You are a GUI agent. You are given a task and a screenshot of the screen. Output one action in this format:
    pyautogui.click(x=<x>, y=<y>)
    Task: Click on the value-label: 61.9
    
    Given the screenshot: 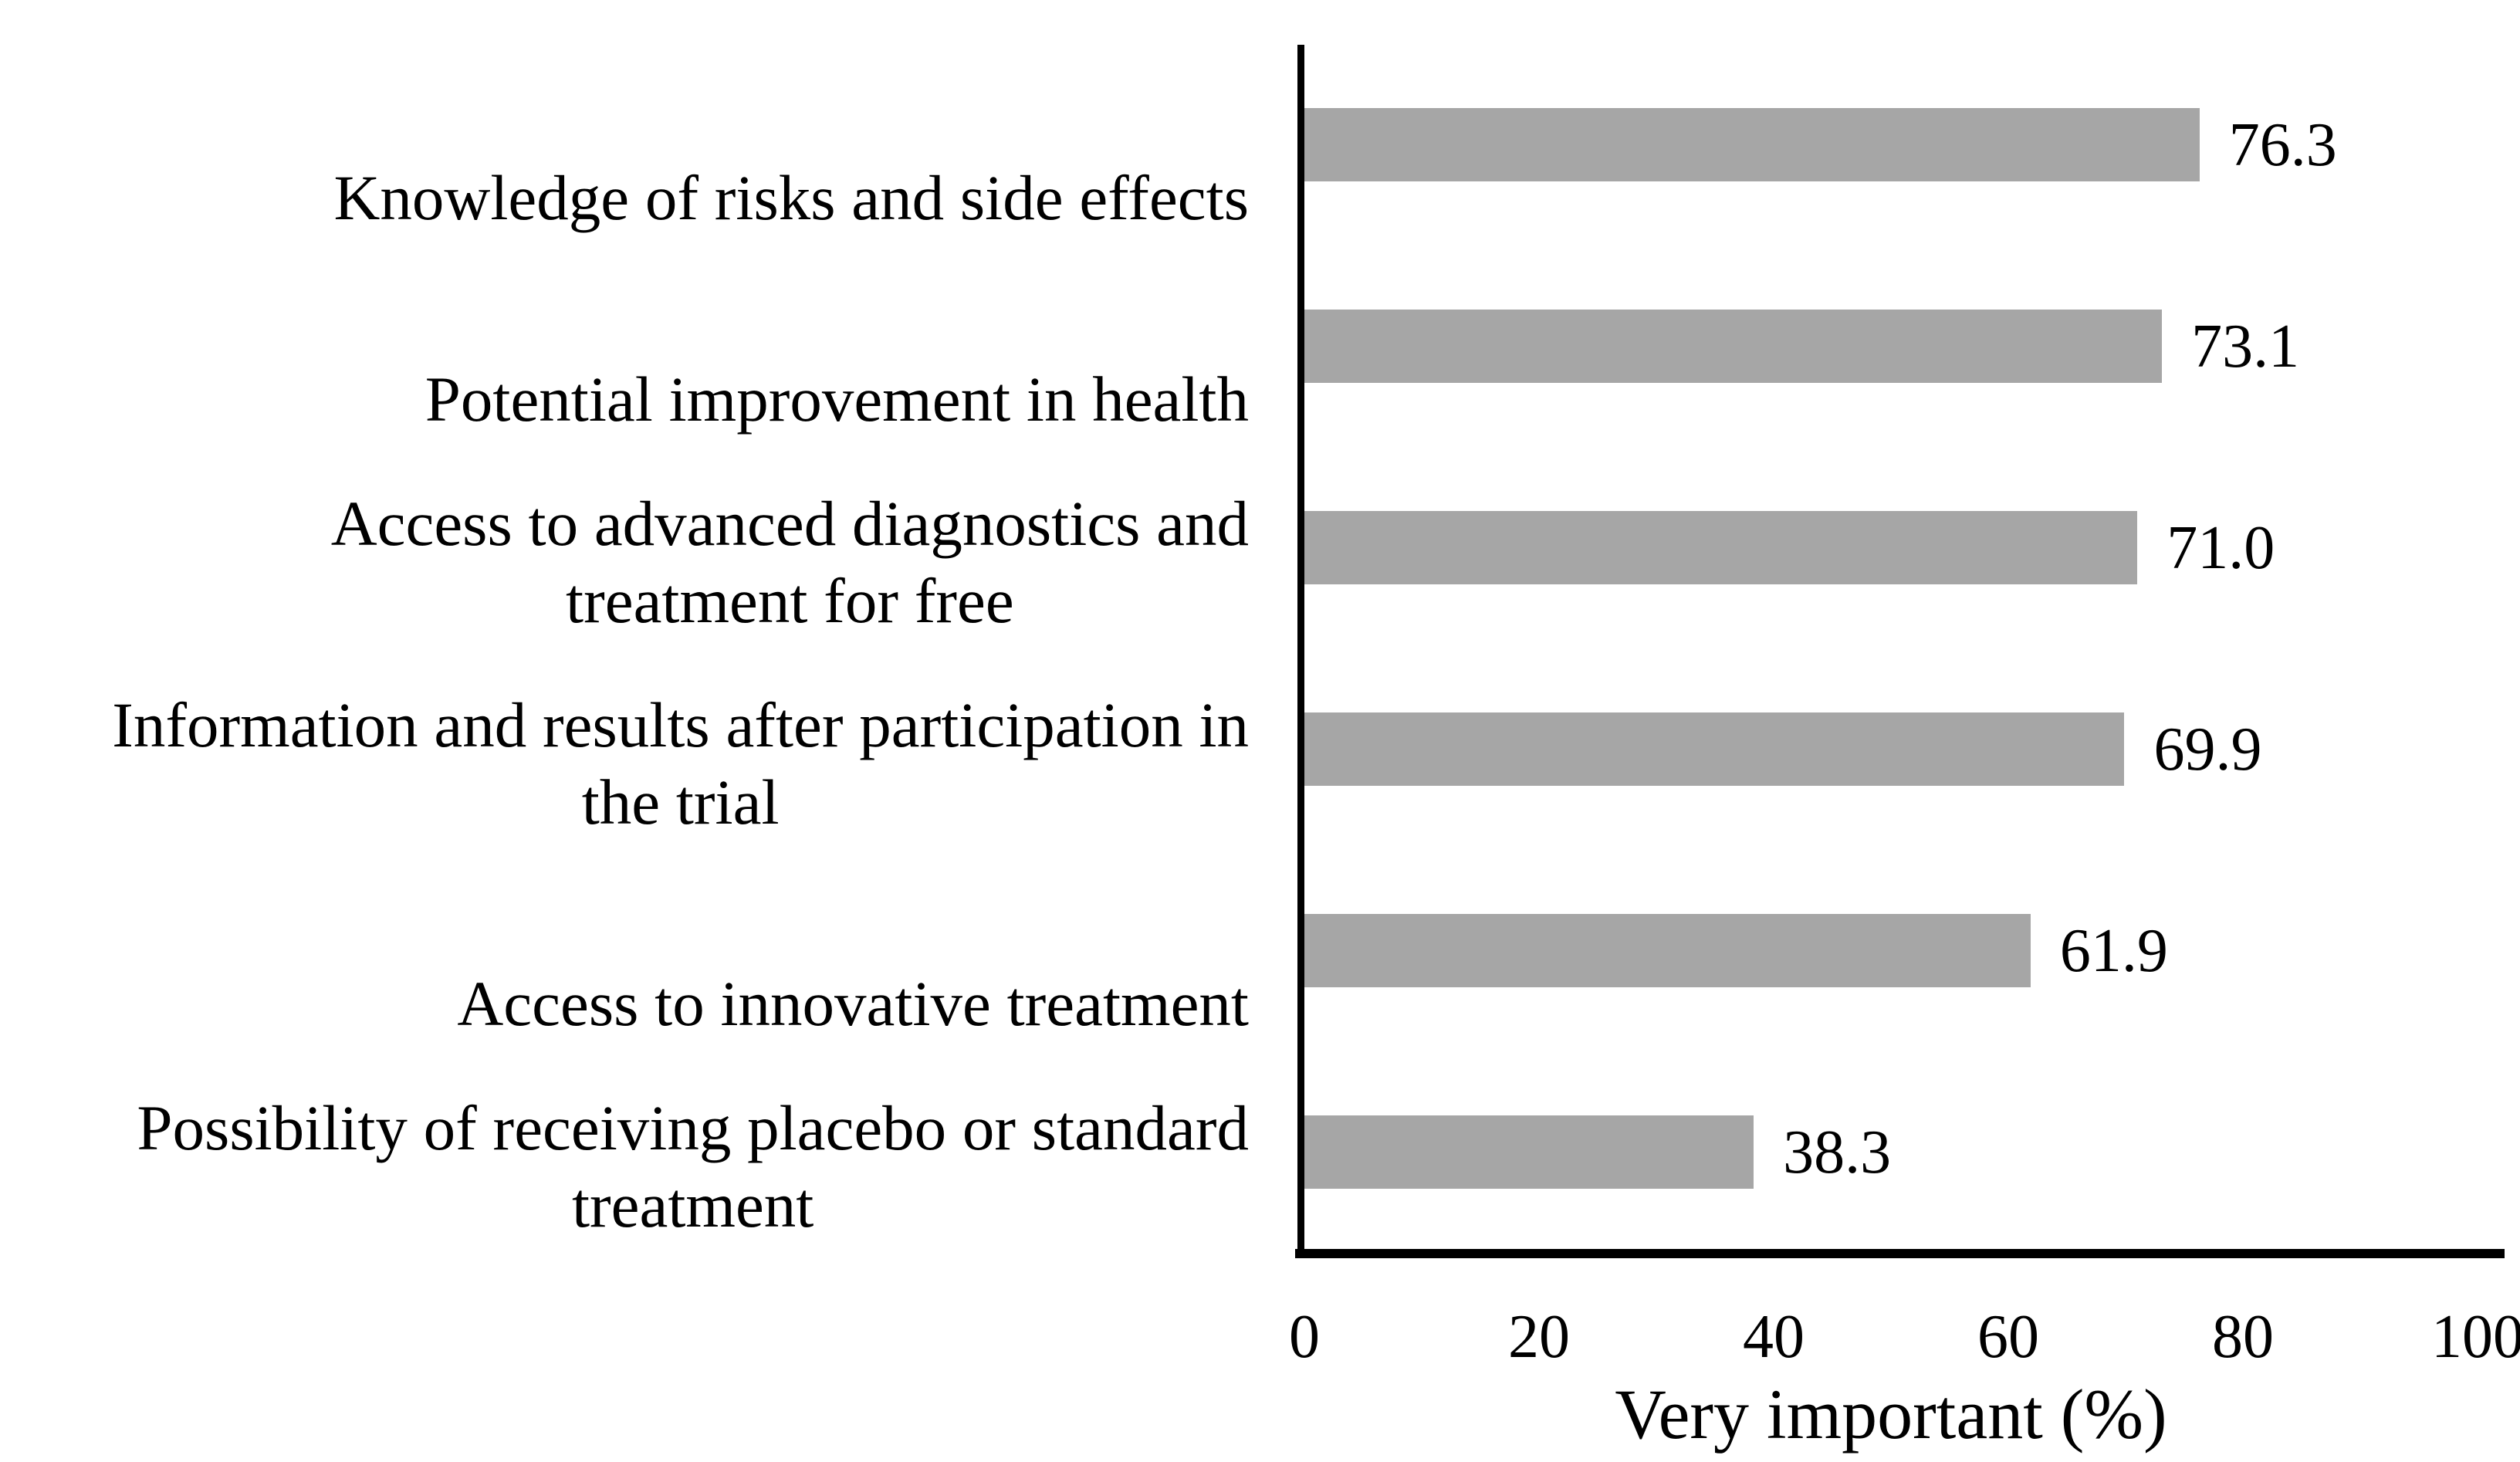 What is the action you would take?
    pyautogui.click(x=2113, y=950)
    